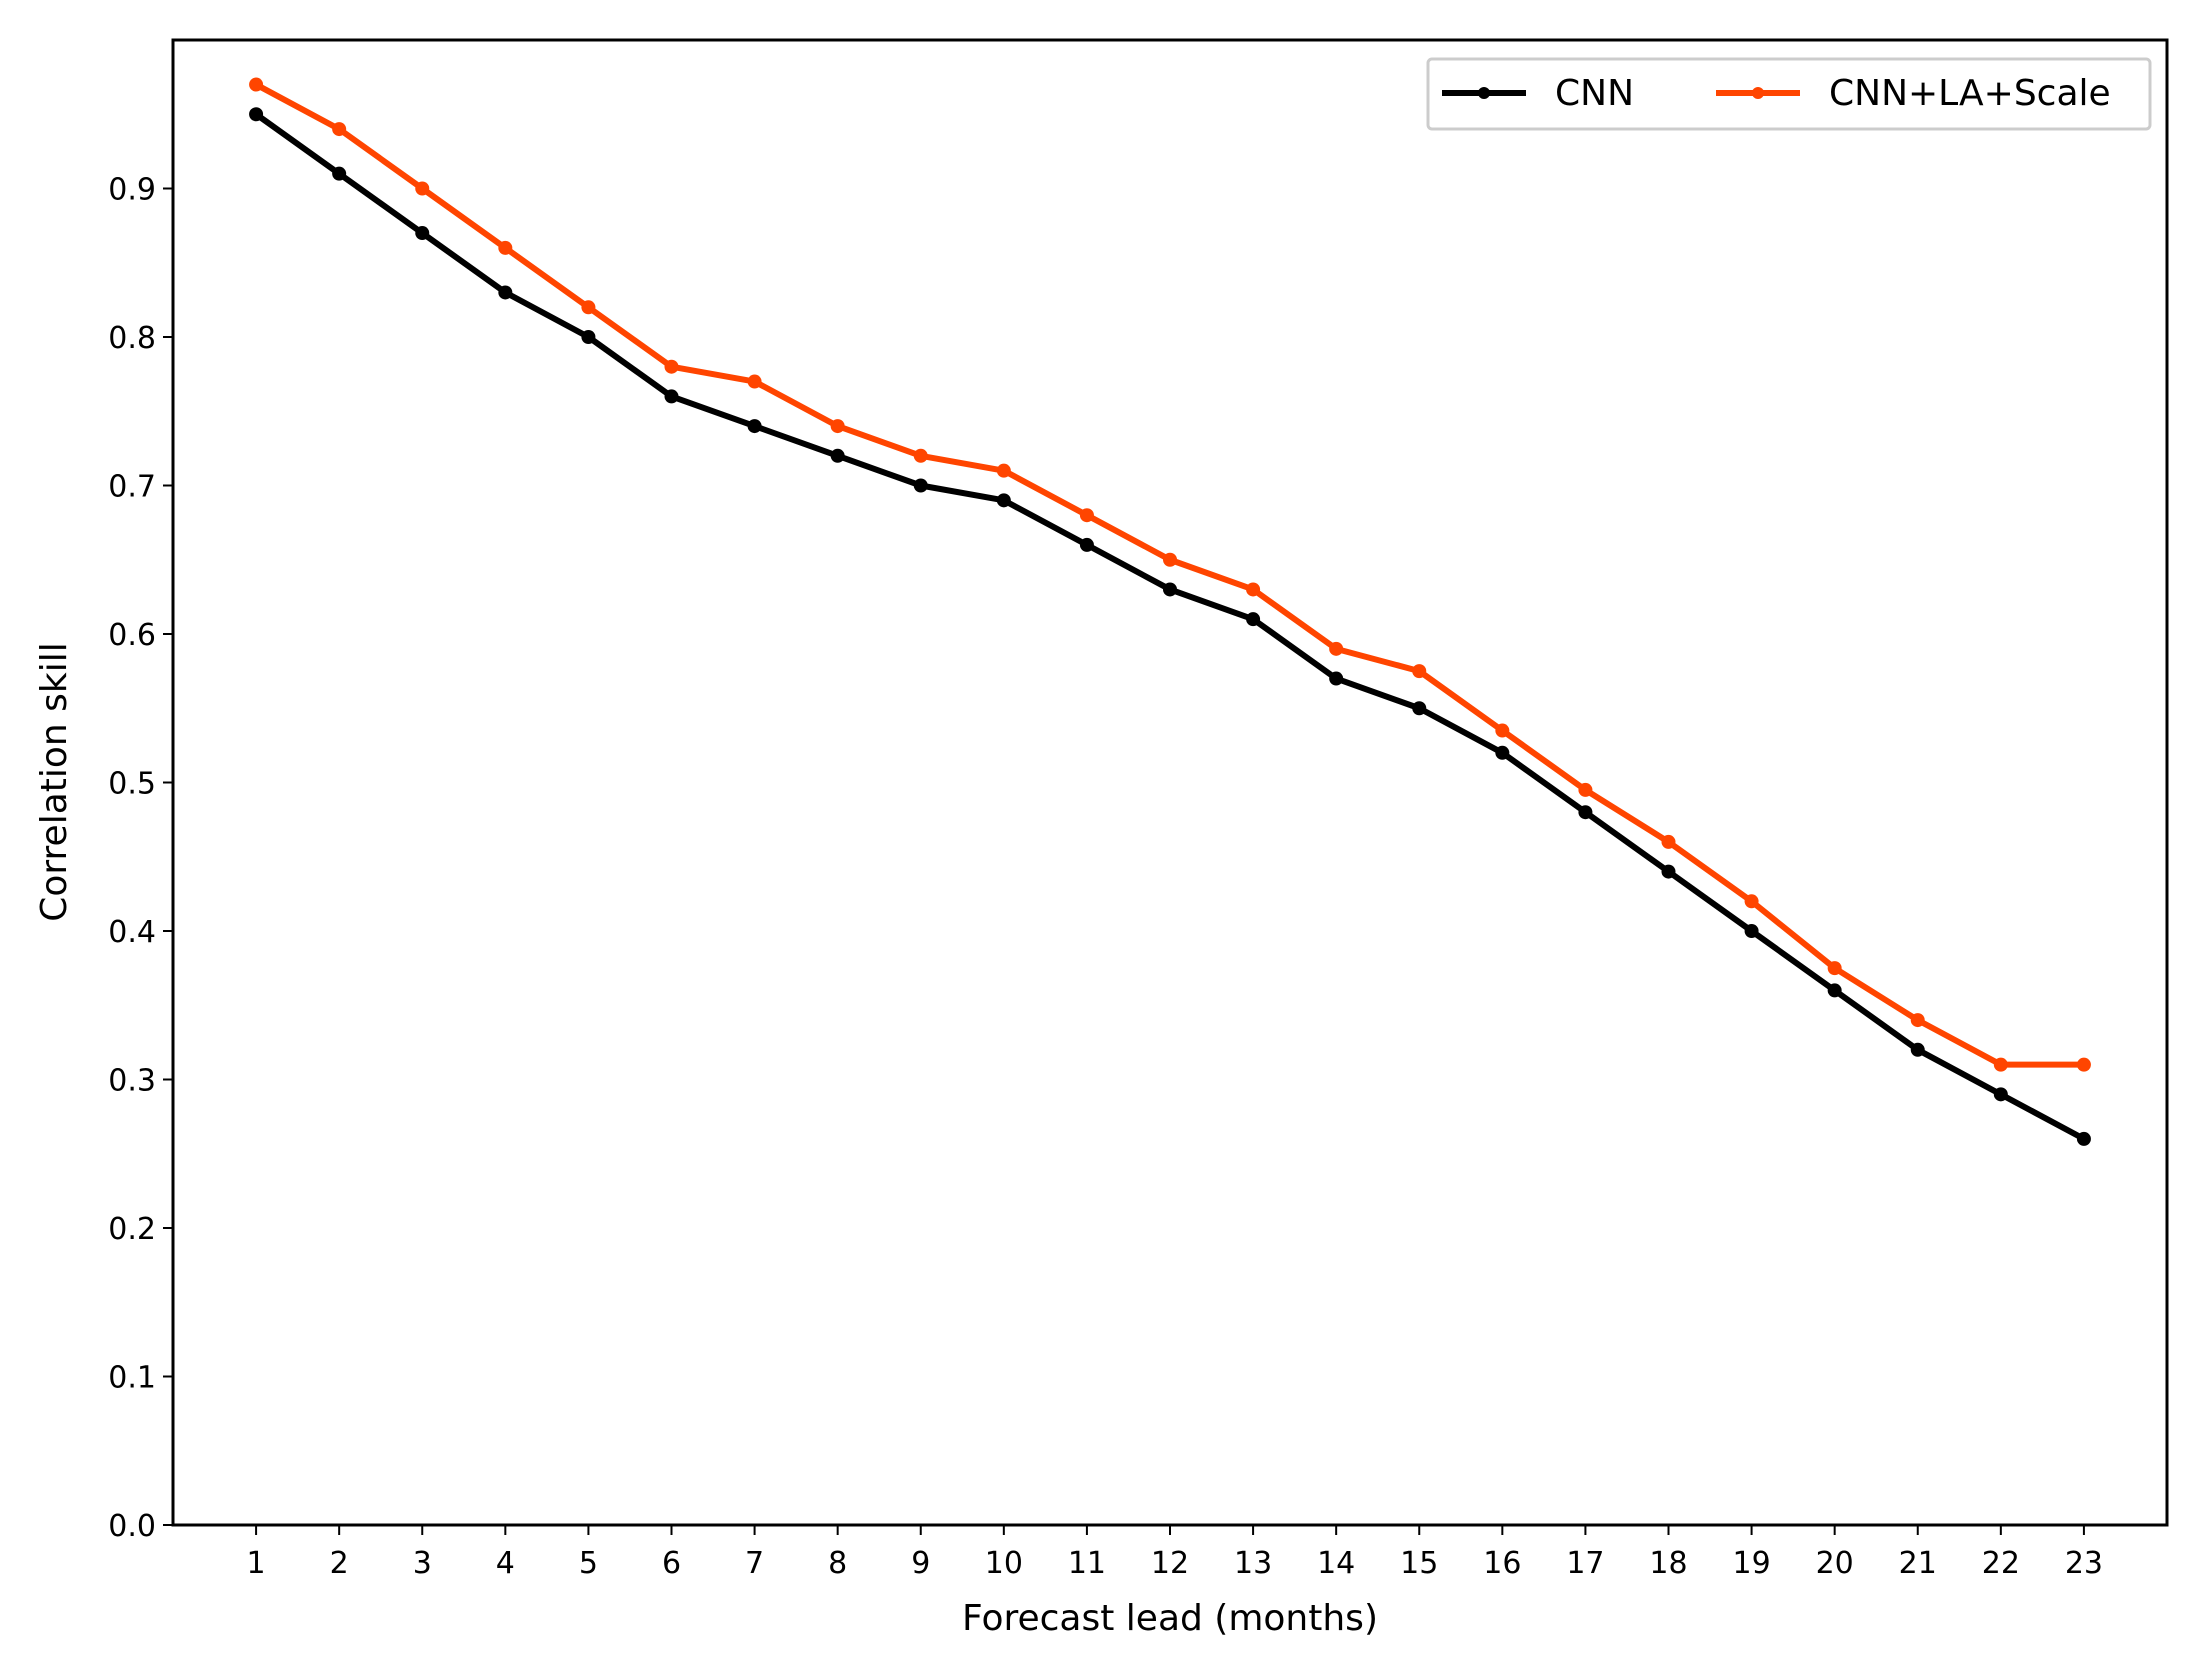  What do you see at coordinates (339, 1563) in the screenshot?
I see `x-tick-label: 2` at bounding box center [339, 1563].